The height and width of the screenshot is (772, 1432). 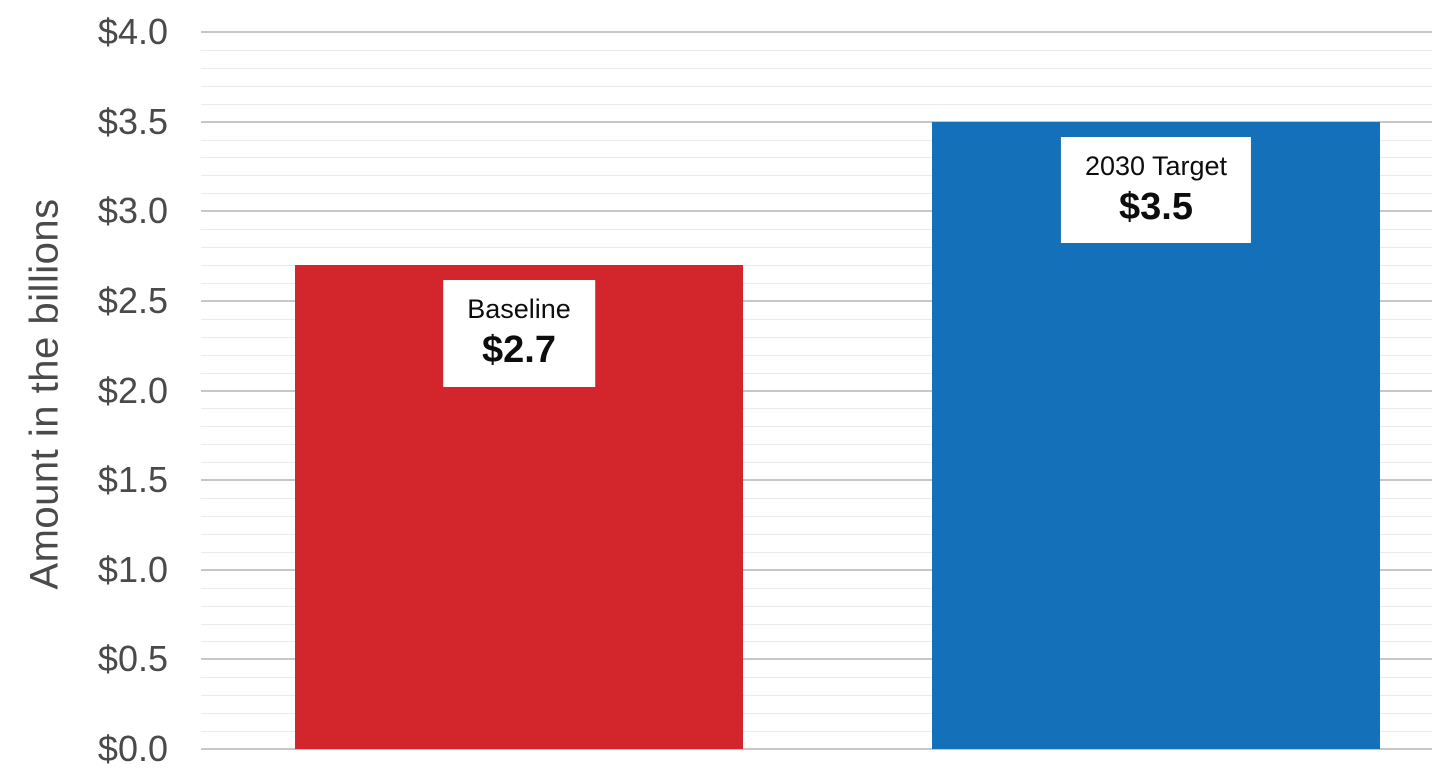 I want to click on y-tick-label: $0.0, so click(x=132, y=748).